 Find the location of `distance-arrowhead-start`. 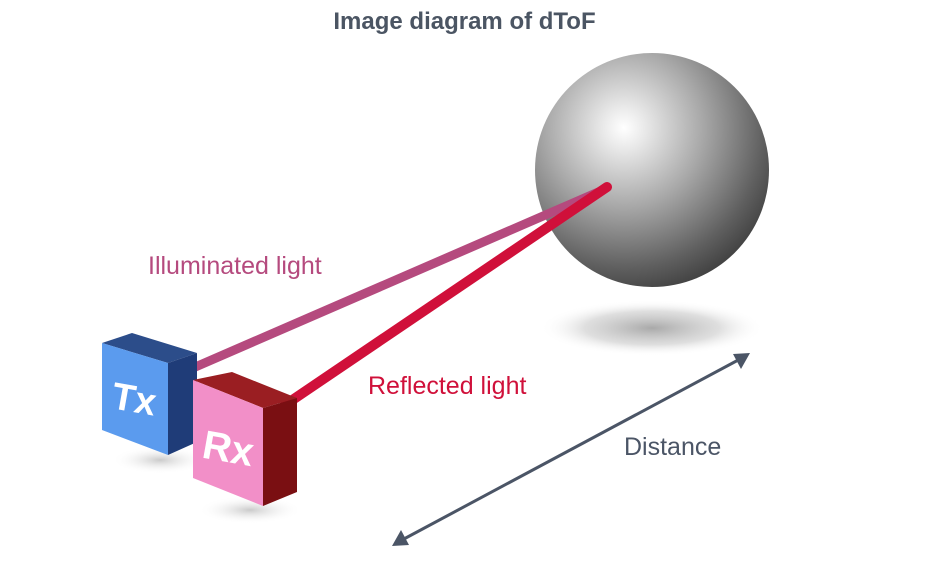

distance-arrowhead-start is located at coordinates (400, 538).